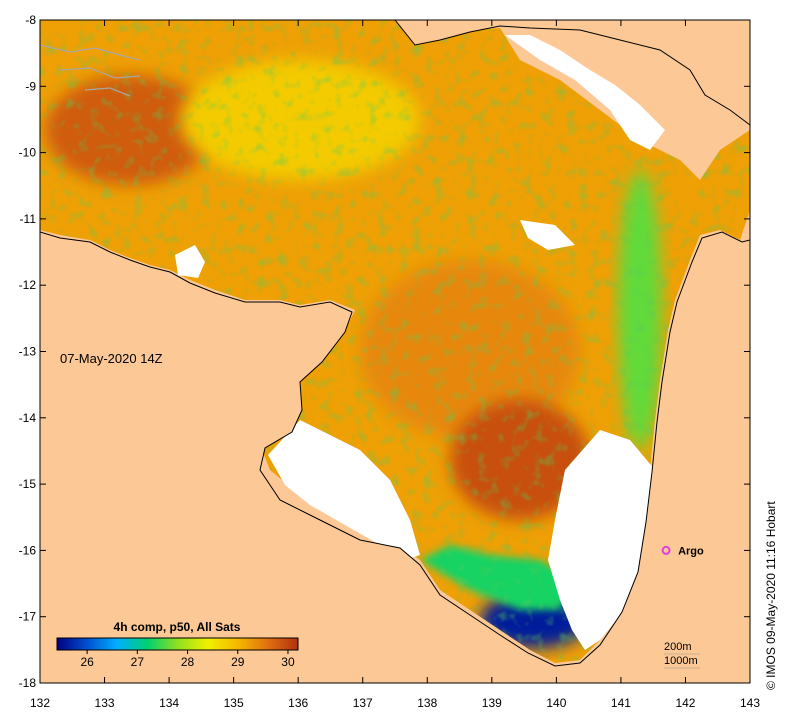  What do you see at coordinates (585, 92) in the screenshot?
I see `no-data-east` at bounding box center [585, 92].